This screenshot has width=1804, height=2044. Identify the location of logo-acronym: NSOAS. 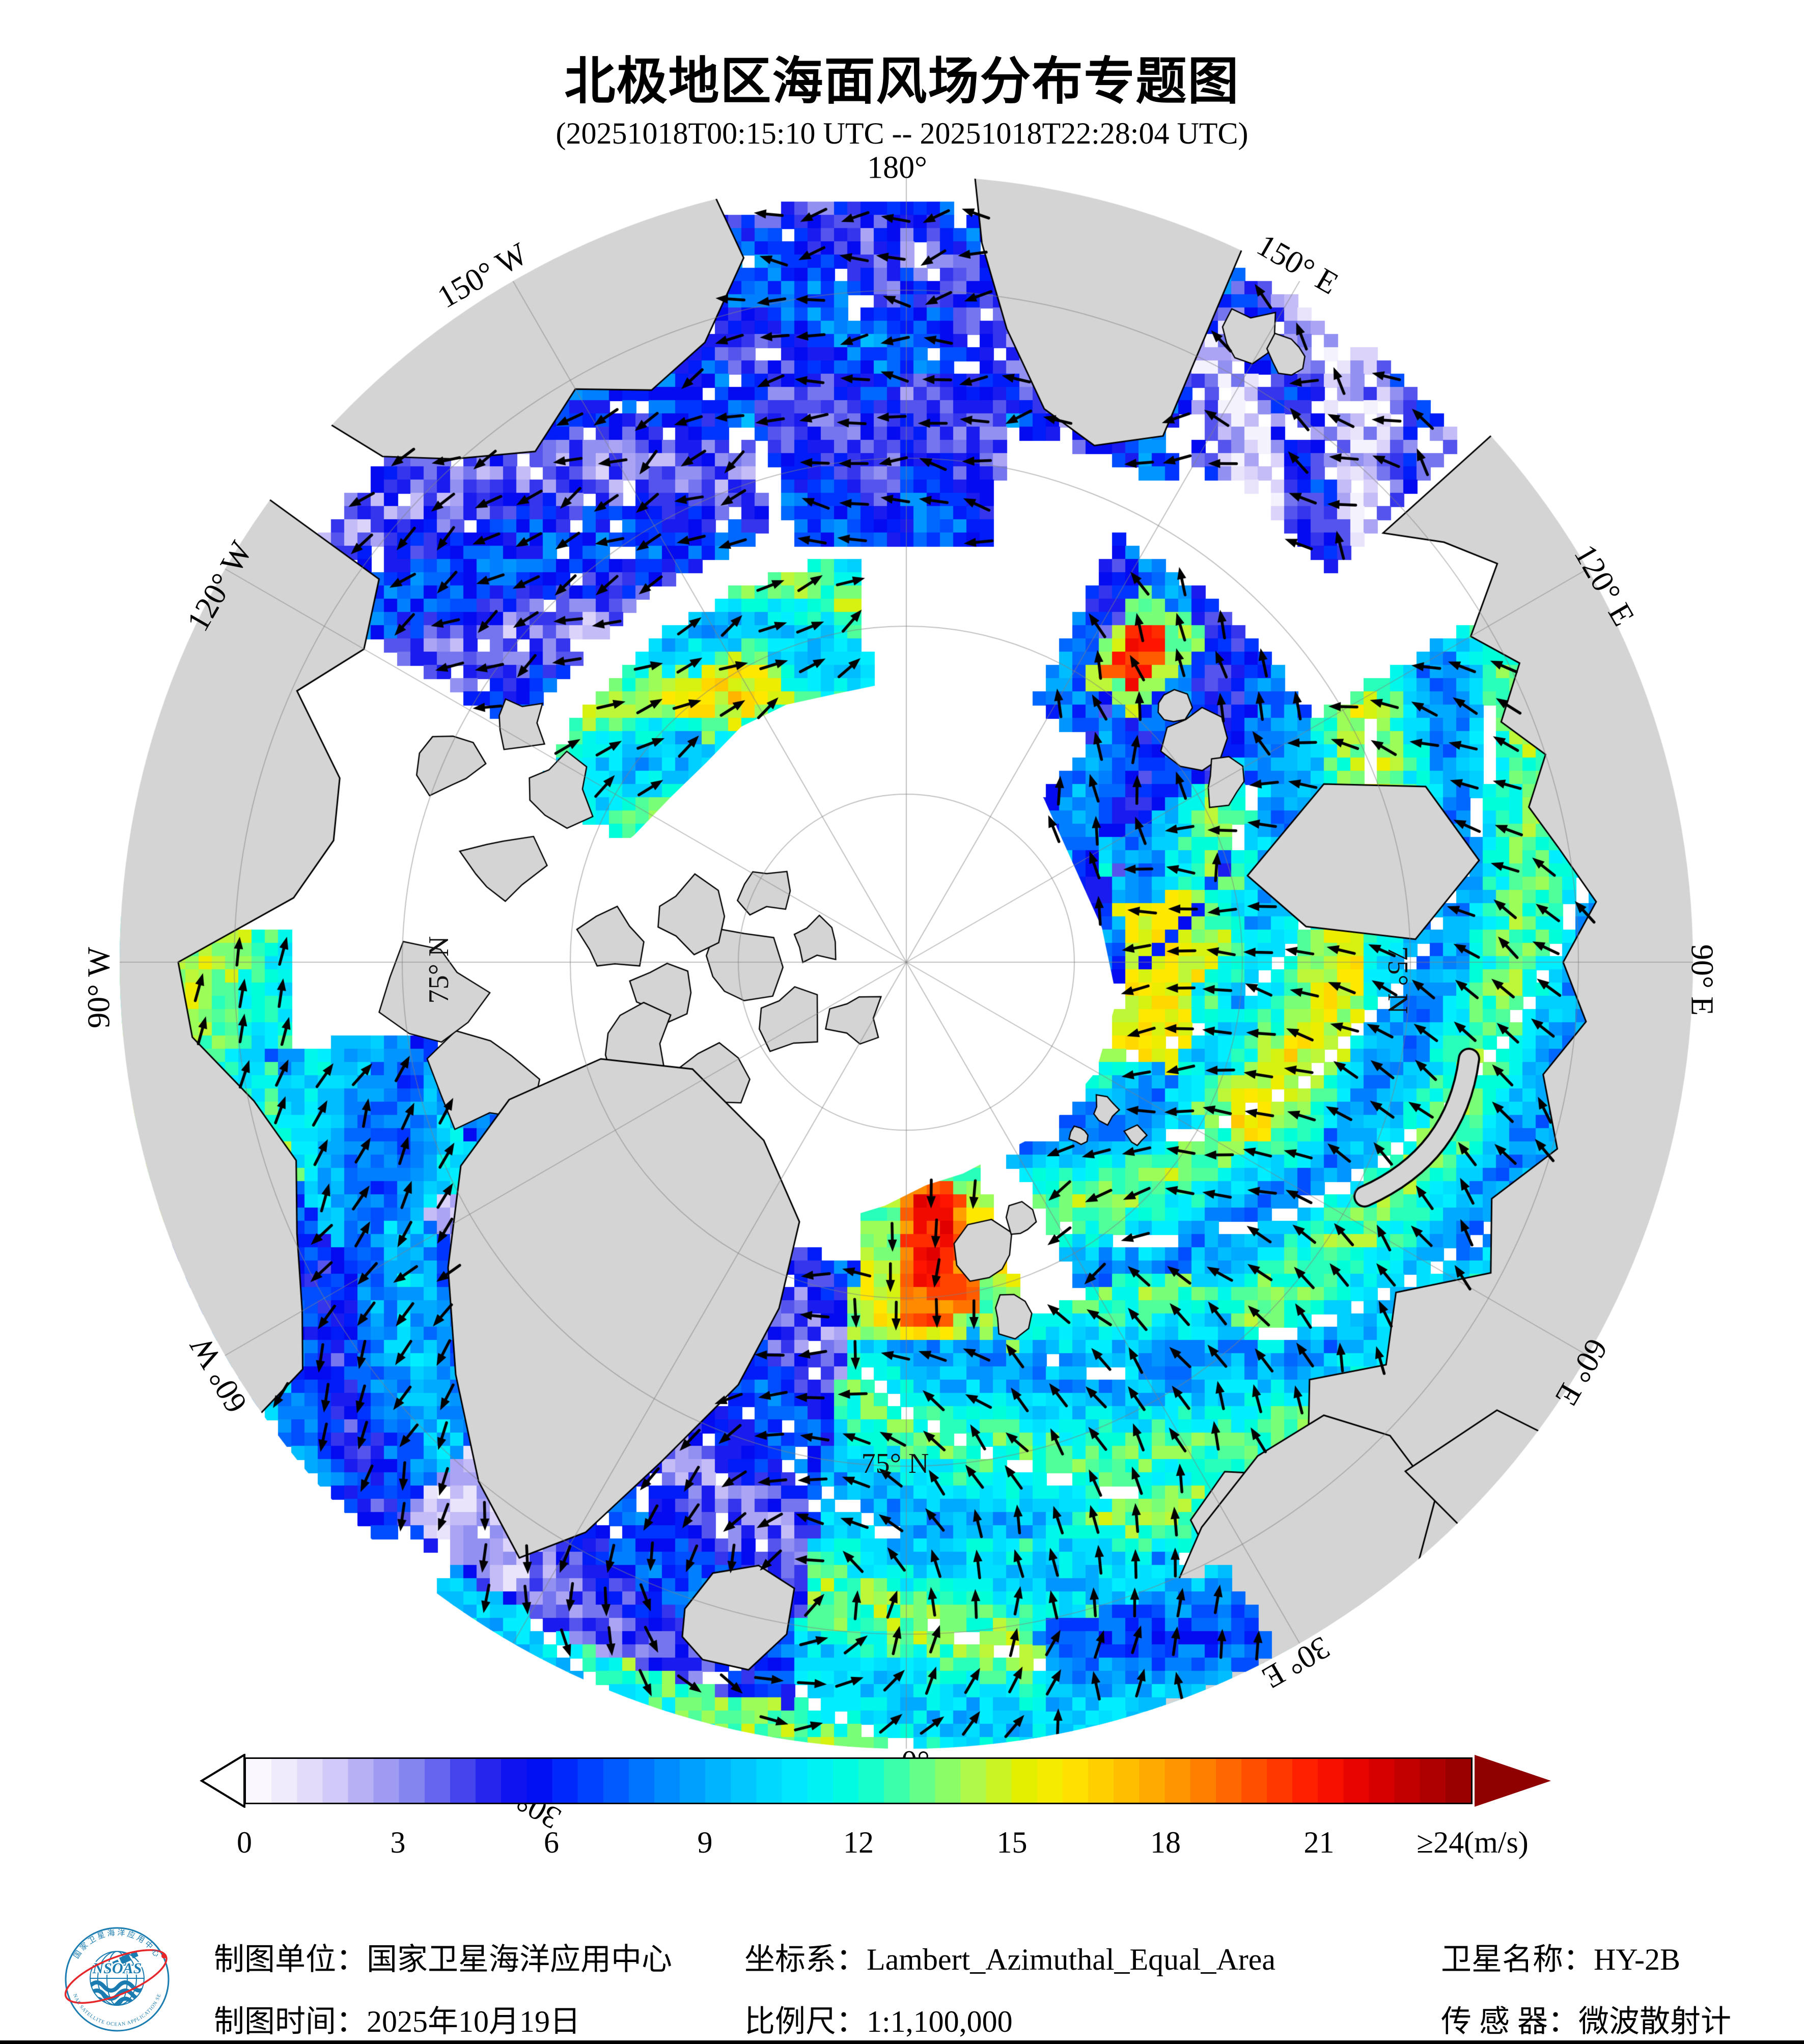
(117, 1968).